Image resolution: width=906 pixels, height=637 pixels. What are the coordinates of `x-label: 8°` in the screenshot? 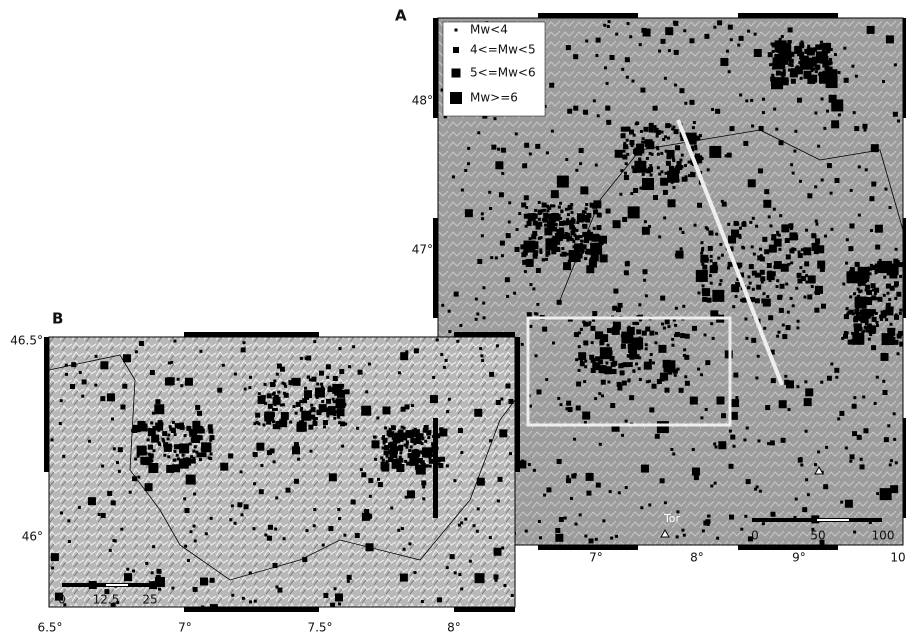 It's located at (697, 558).